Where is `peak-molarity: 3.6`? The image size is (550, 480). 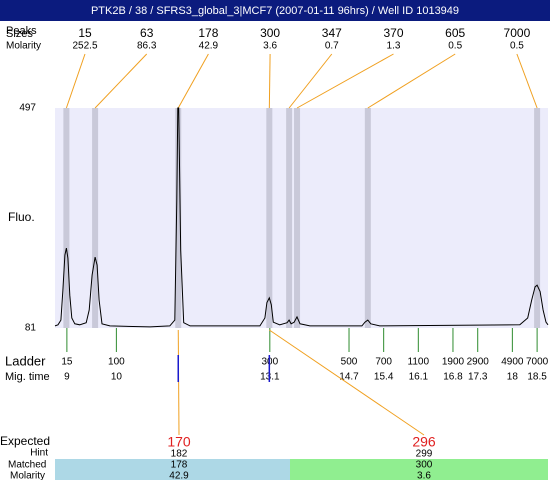
peak-molarity: 3.6 is located at coordinates (270, 46).